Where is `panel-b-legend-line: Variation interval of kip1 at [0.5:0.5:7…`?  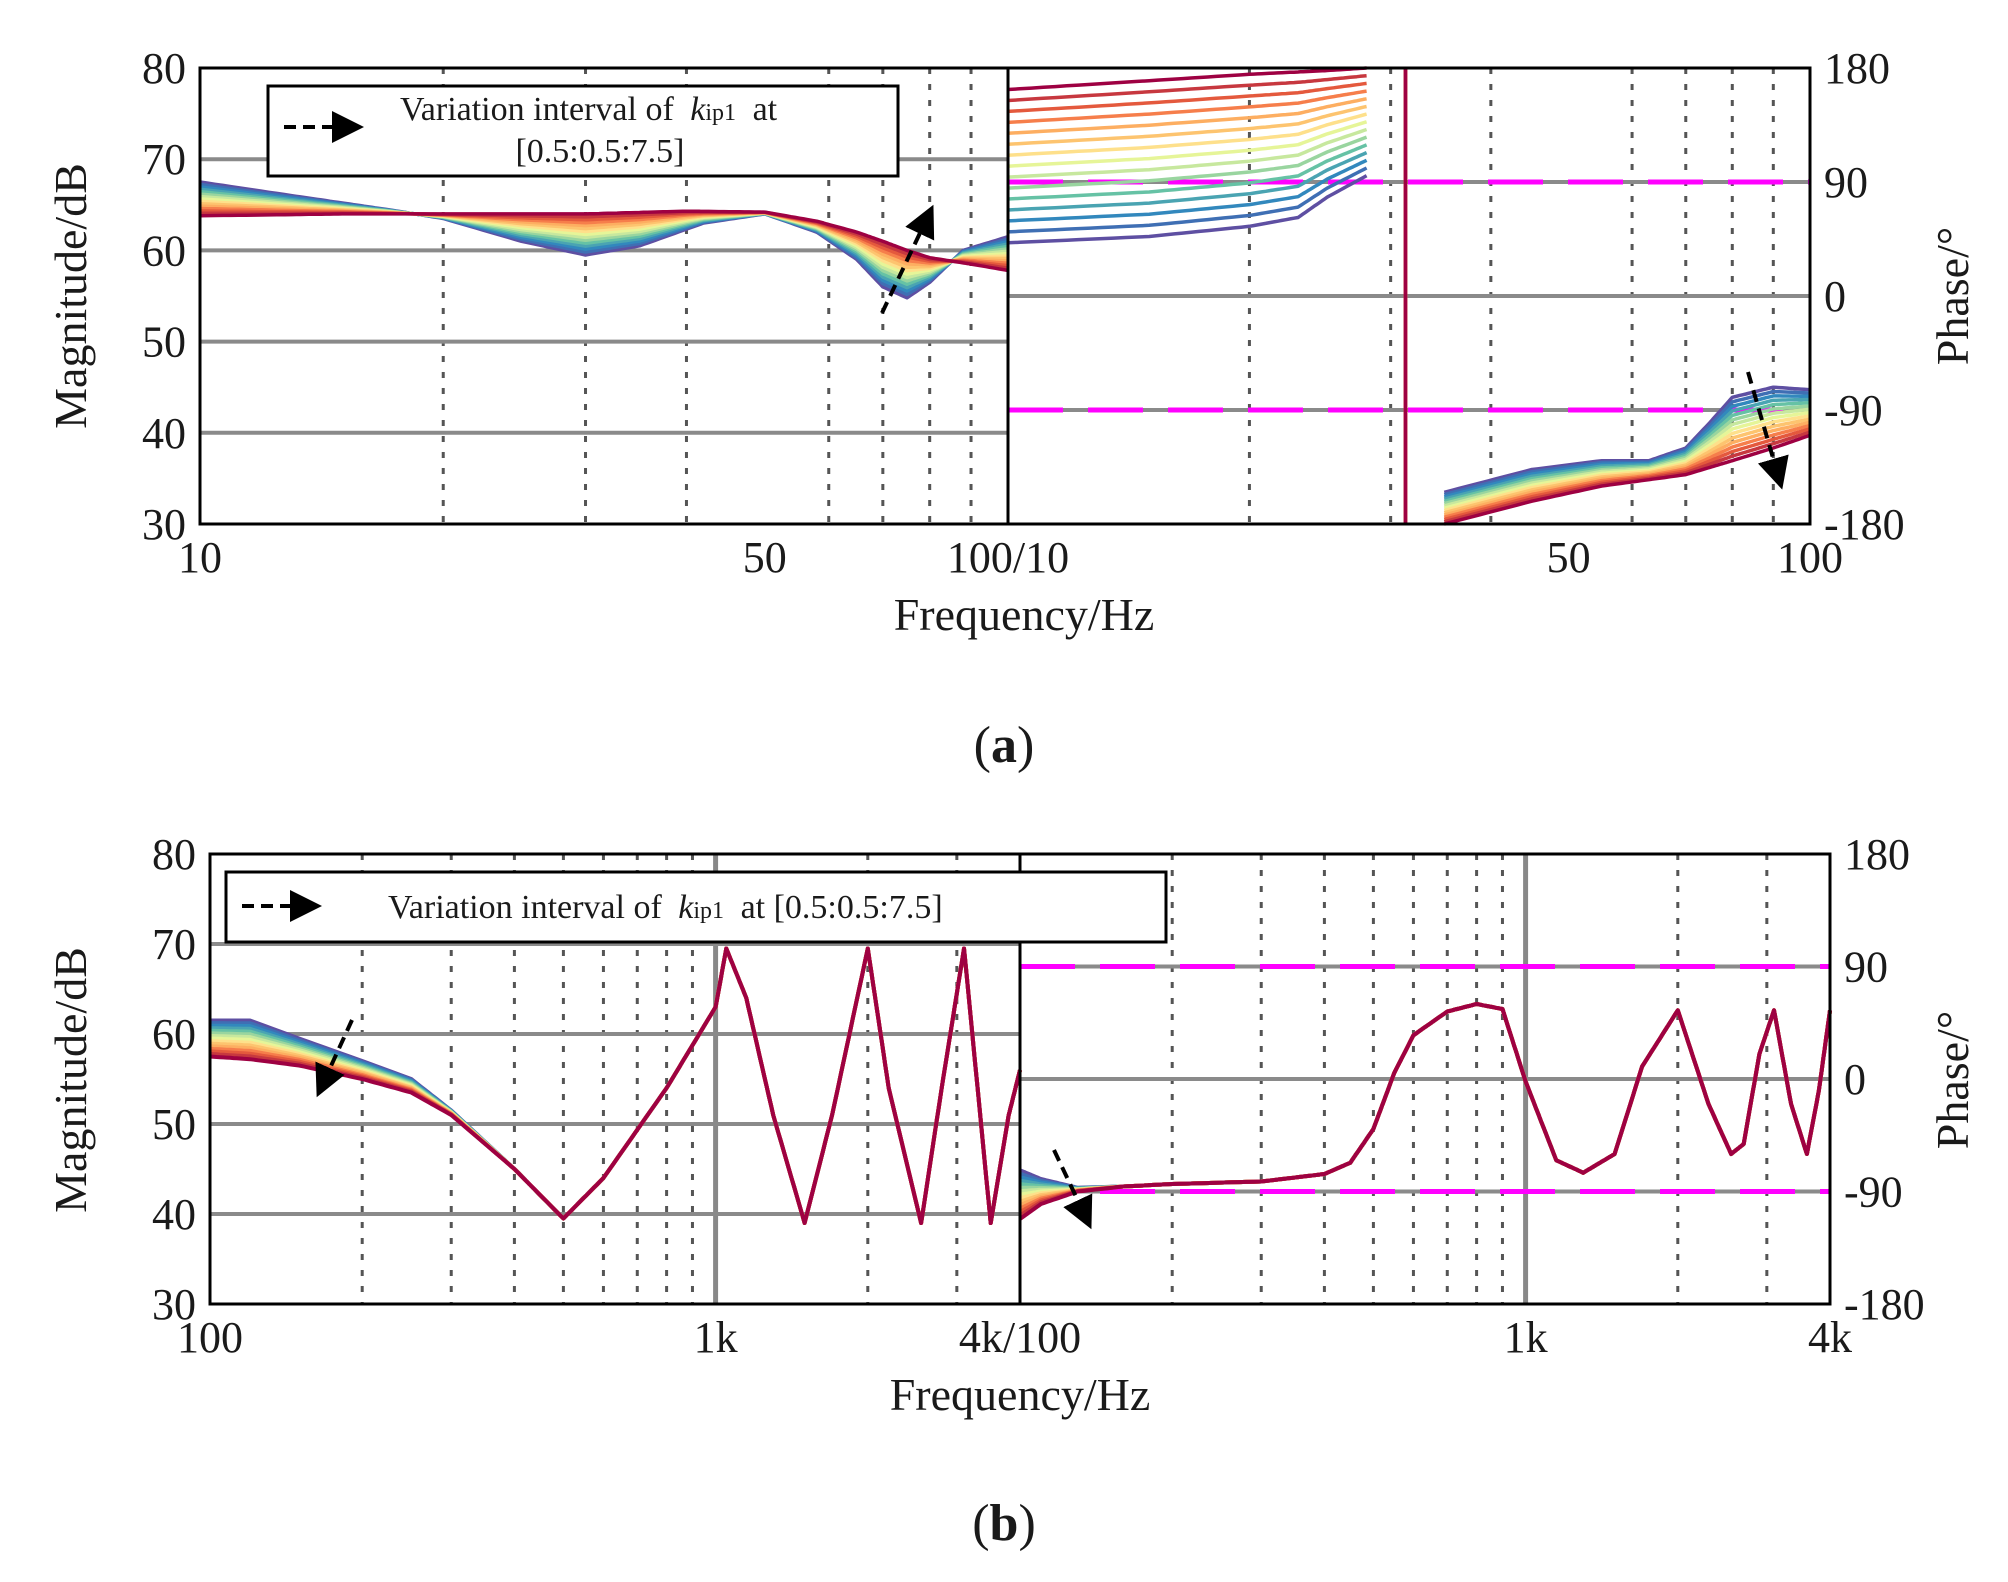 panel-b-legend-line: Variation interval of kip1 at [0.5:0.5:7… is located at coordinates (665, 907).